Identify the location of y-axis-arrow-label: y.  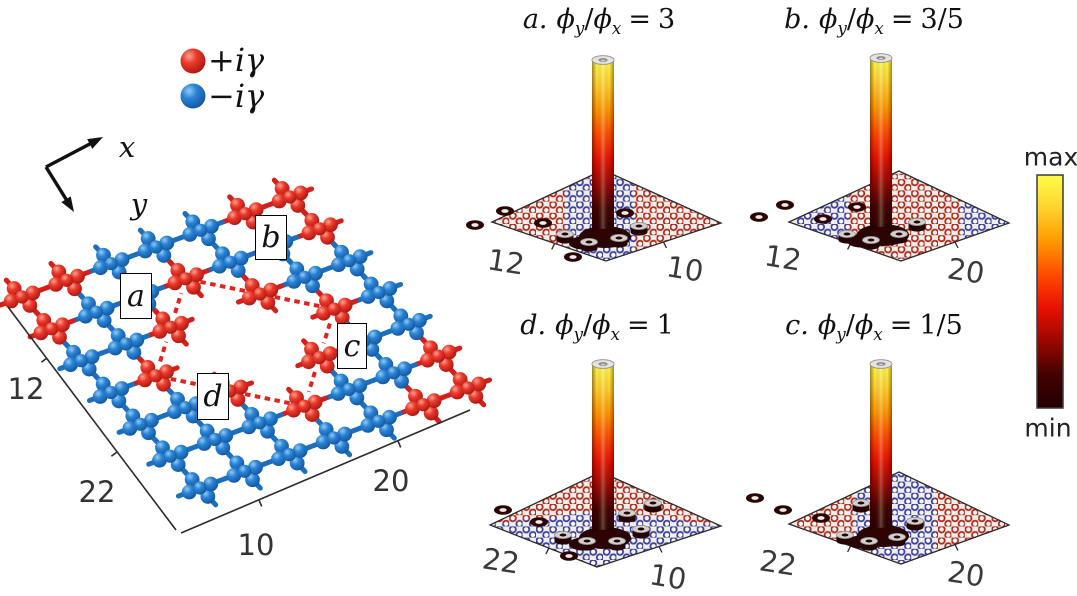
(139, 204).